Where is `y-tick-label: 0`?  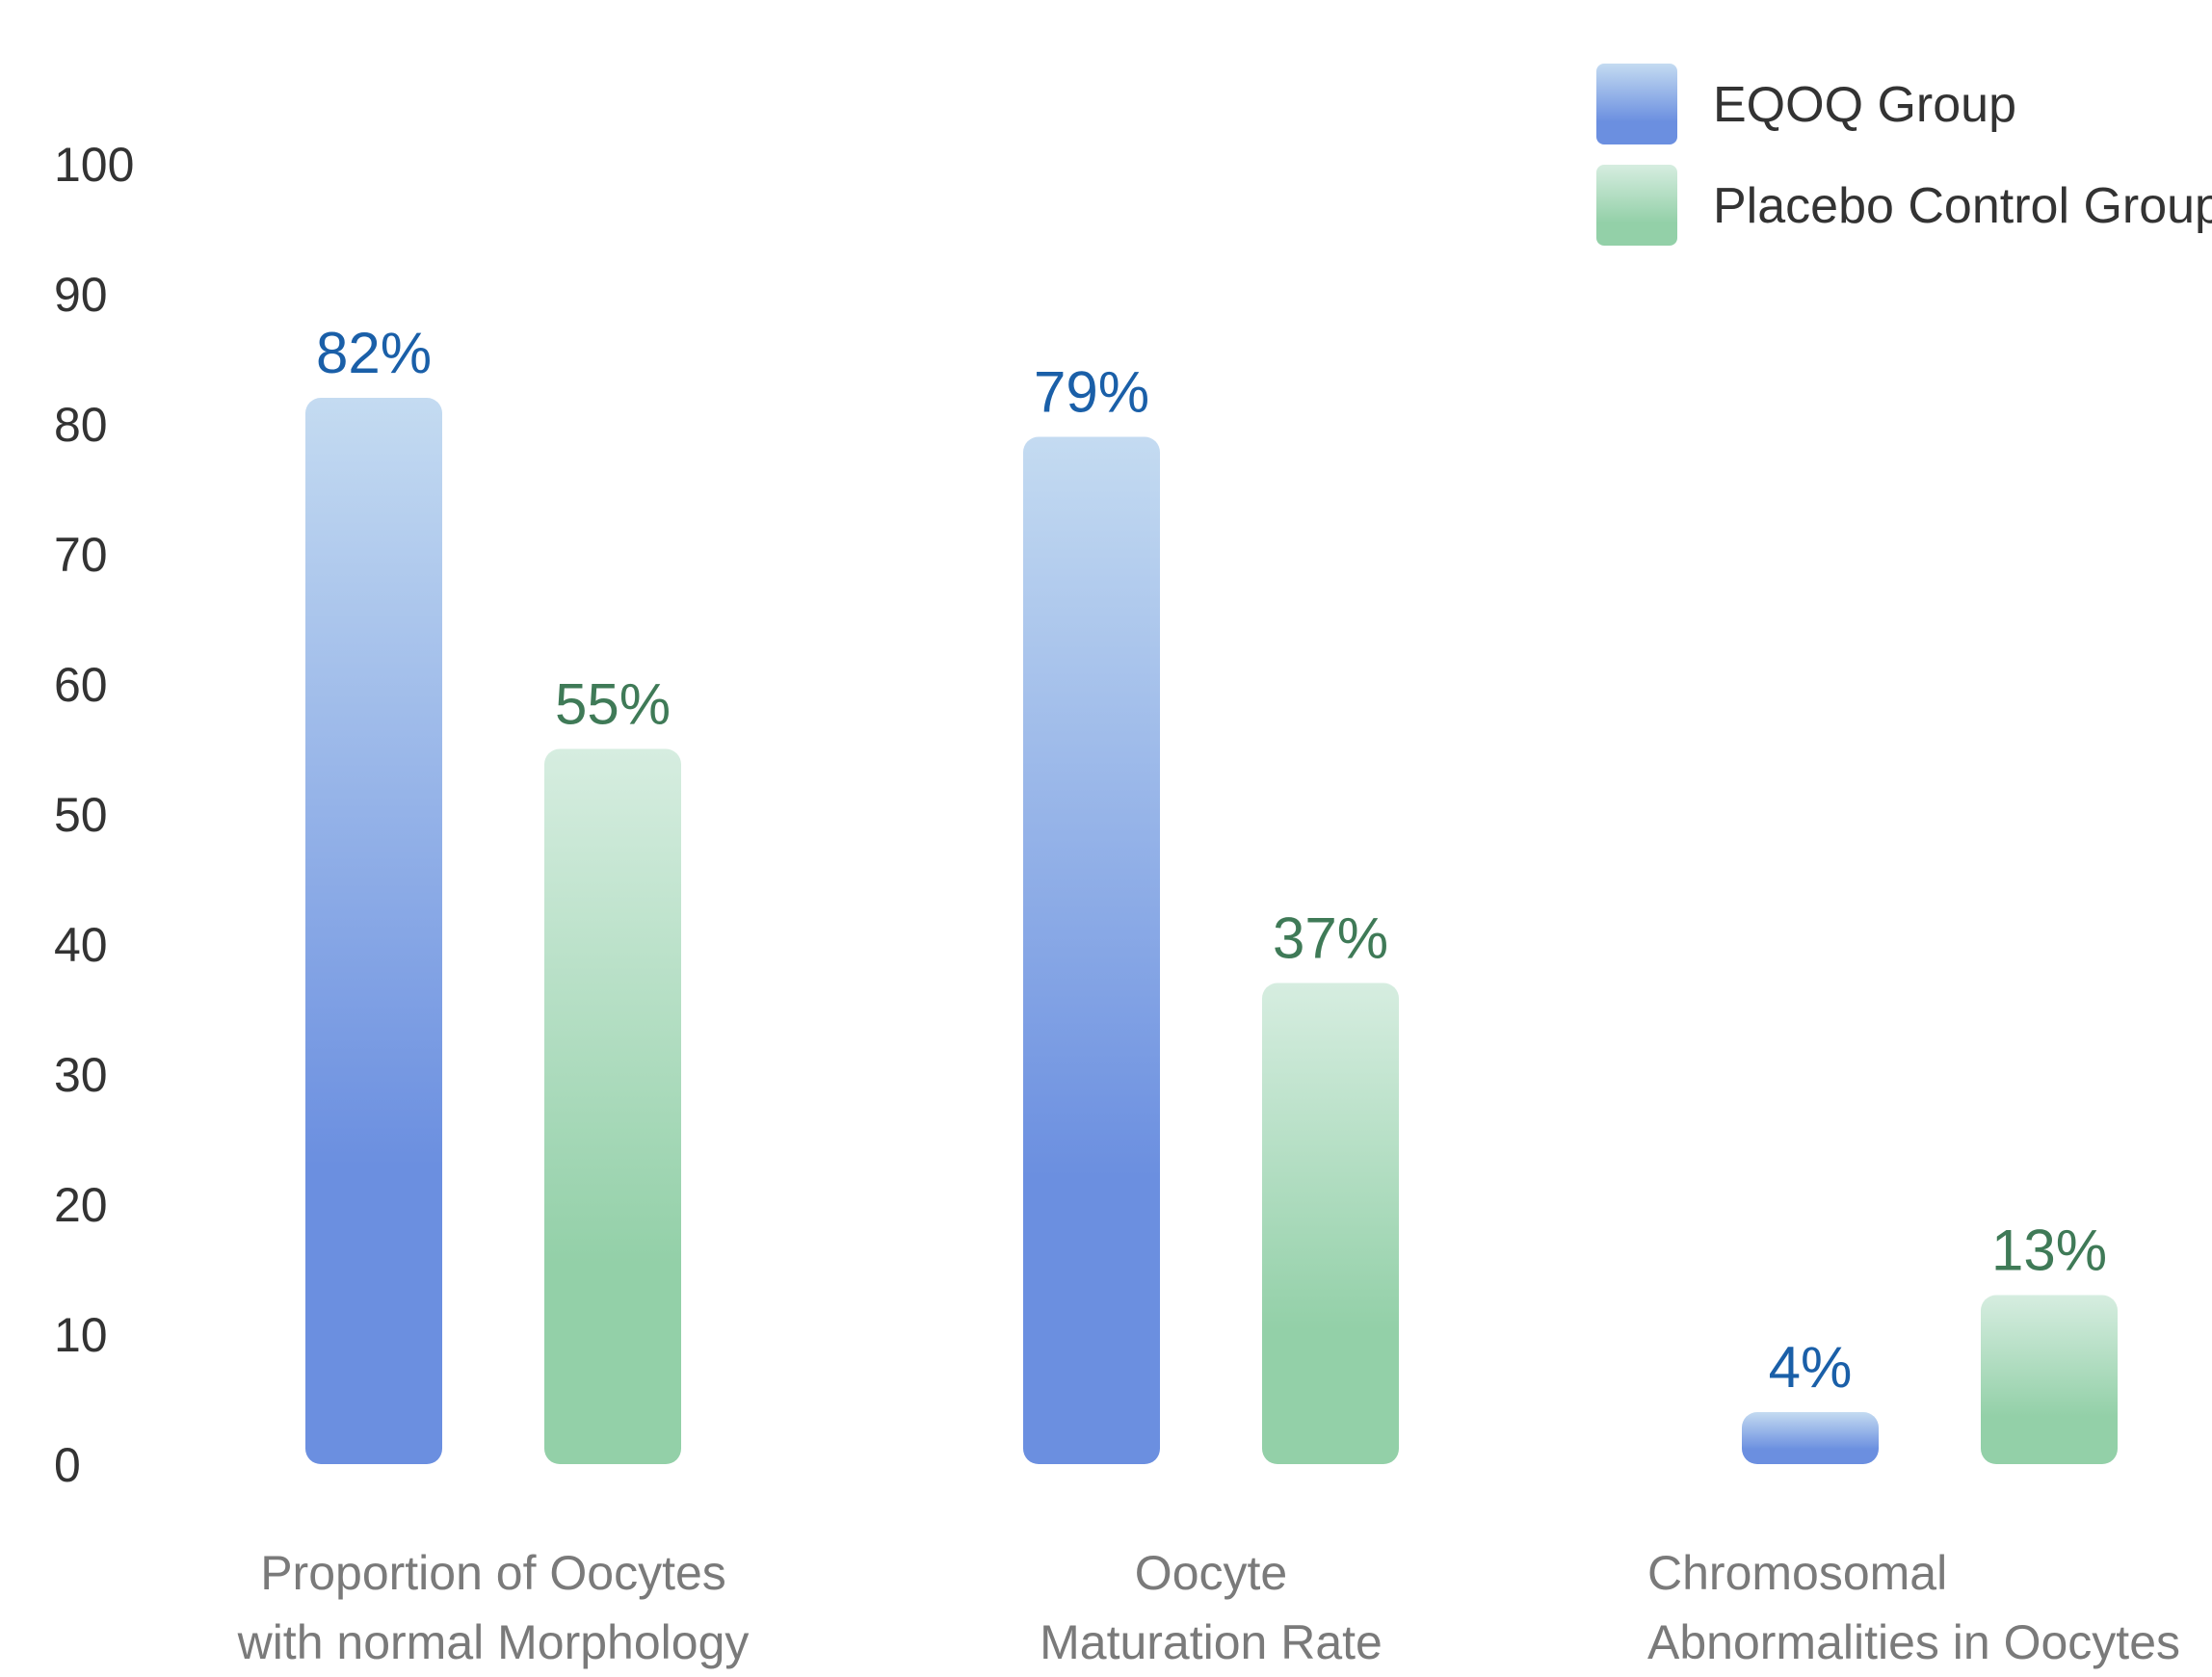
y-tick-label: 0 is located at coordinates (67, 1465).